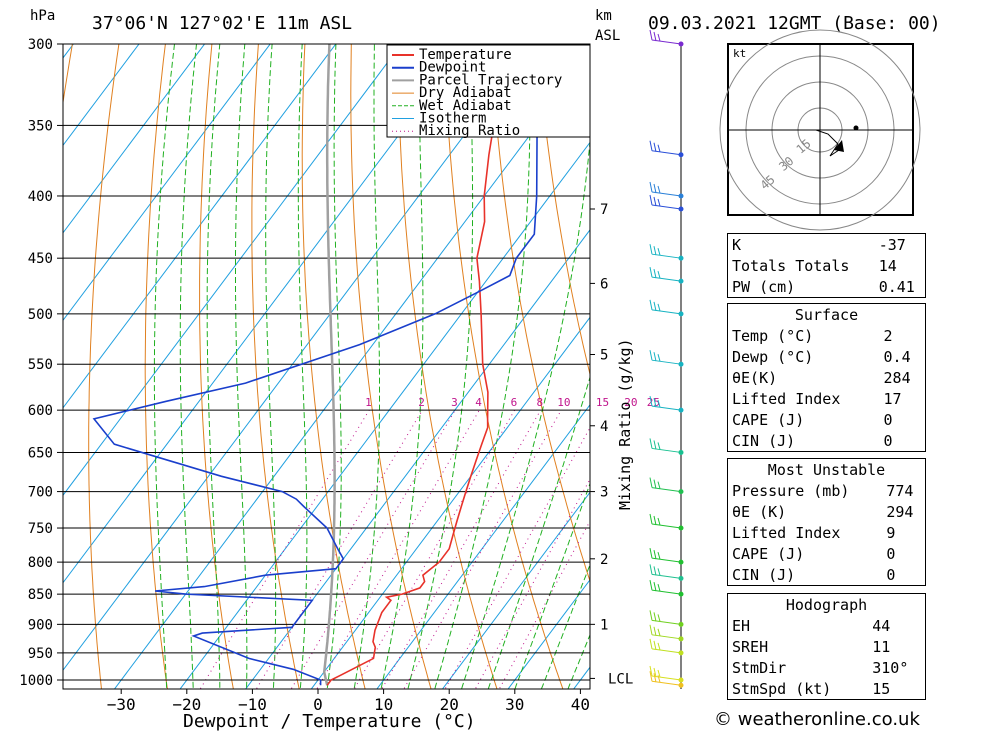  What do you see at coordinates (768, 553) in the screenshot?
I see `mu-cape-label: CAPE (J)` at bounding box center [768, 553].